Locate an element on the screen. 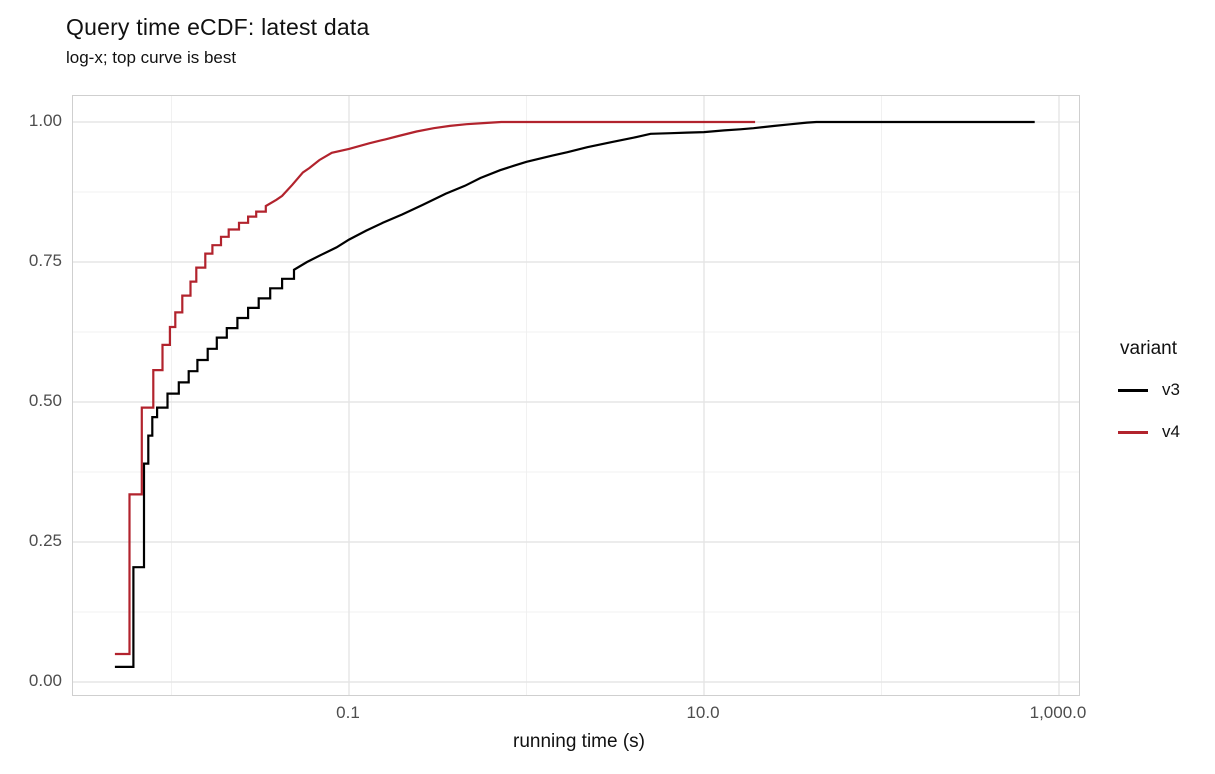 Image resolution: width=1215 pixels, height=774 pixels. legend: variant v3 v4 is located at coordinates (1165, 399).